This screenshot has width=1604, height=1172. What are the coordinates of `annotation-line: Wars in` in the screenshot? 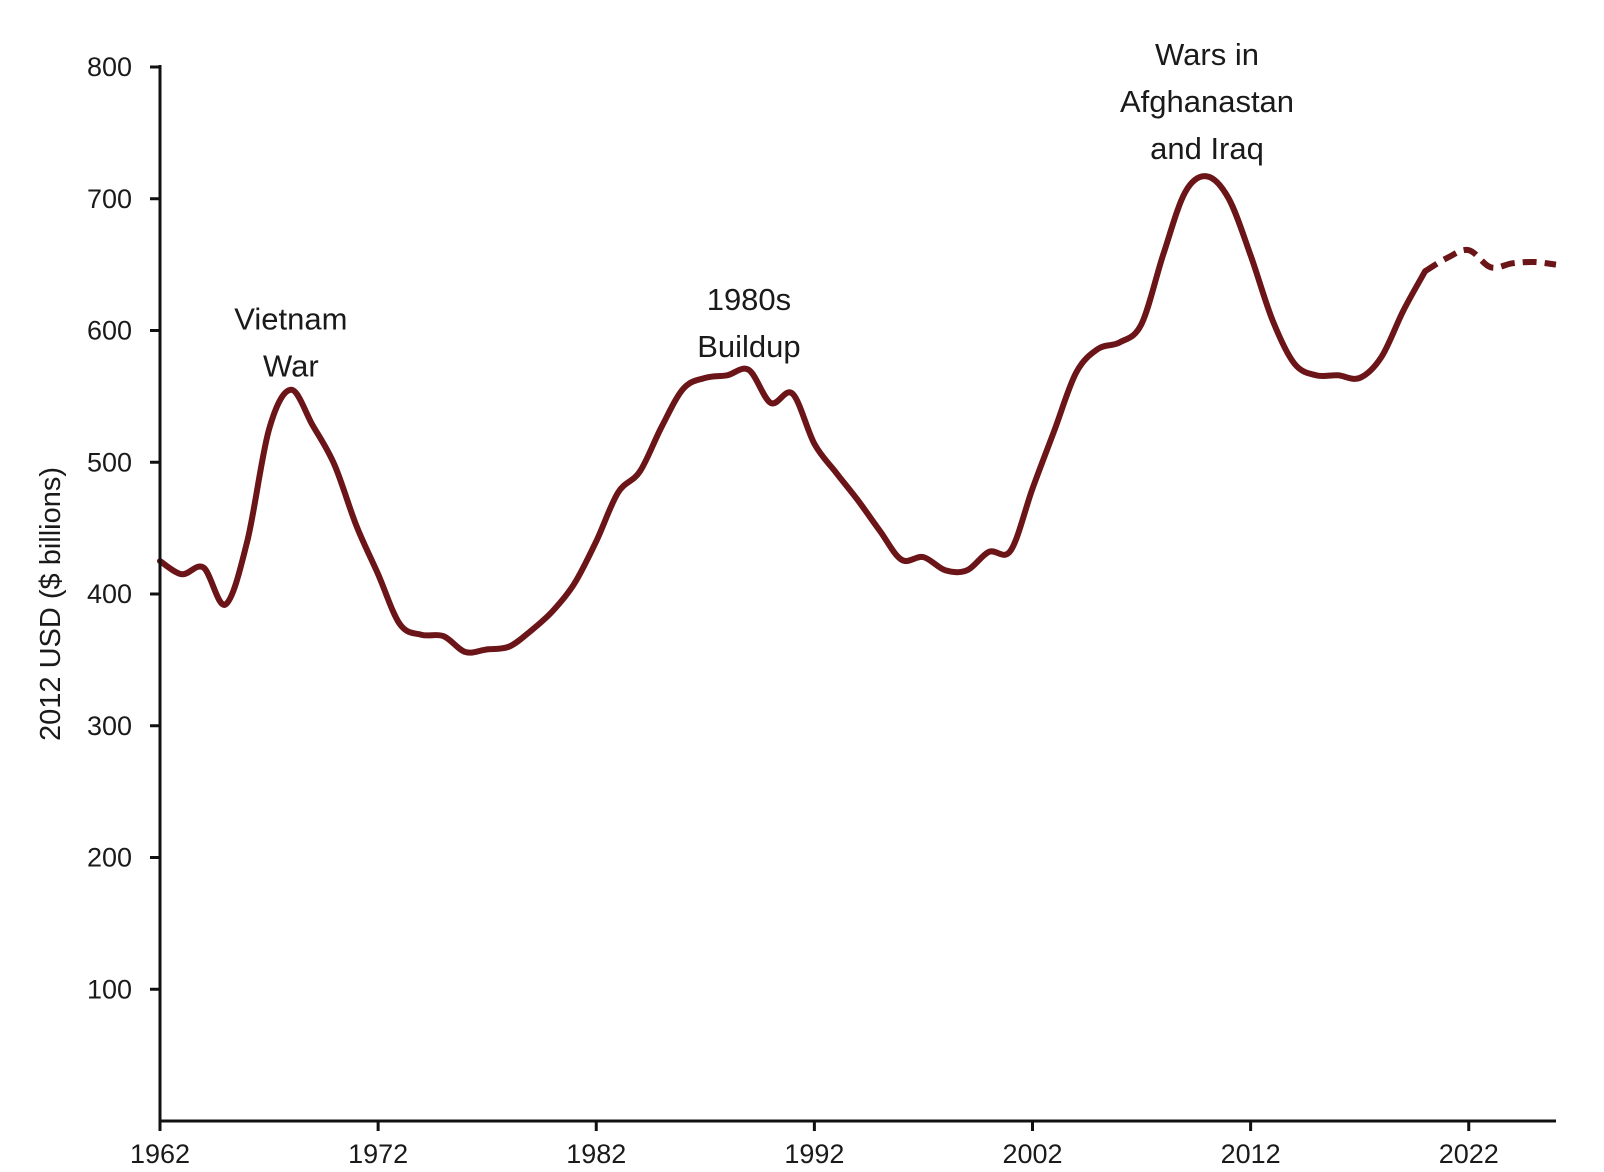 It's located at (1207, 54).